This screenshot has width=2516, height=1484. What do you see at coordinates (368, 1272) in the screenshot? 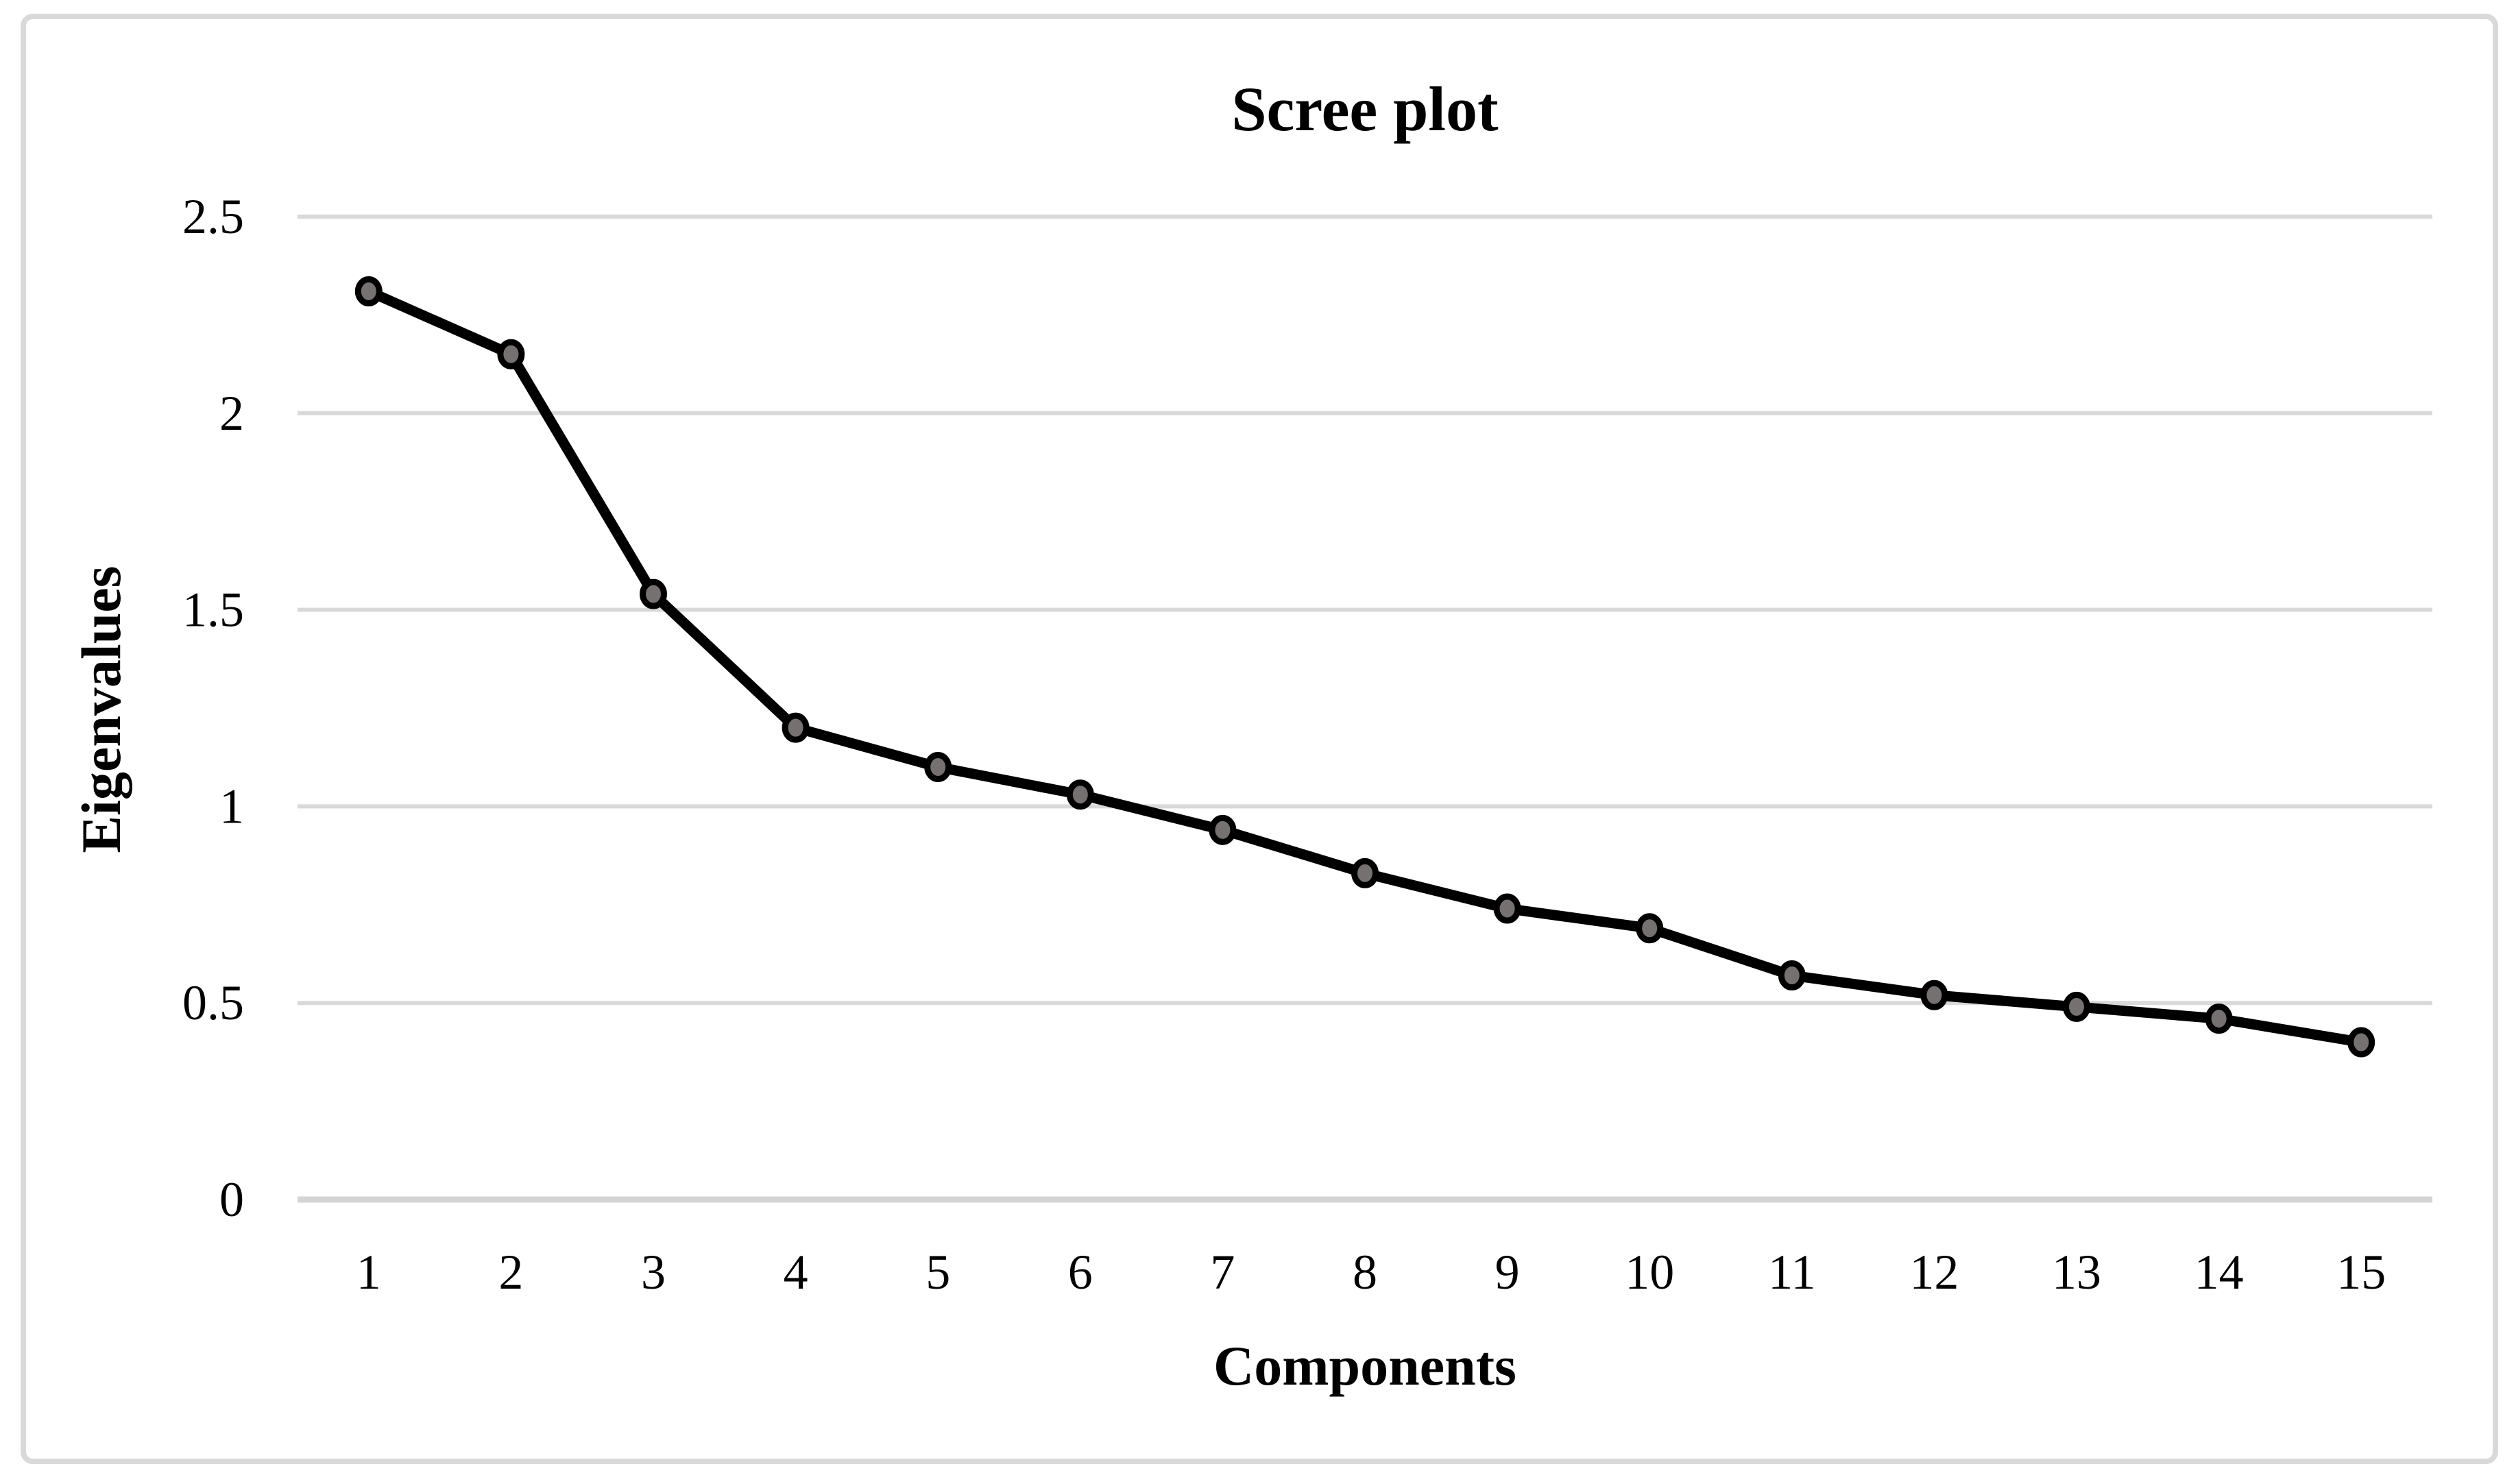
I see `x-tick-label: 1` at bounding box center [368, 1272].